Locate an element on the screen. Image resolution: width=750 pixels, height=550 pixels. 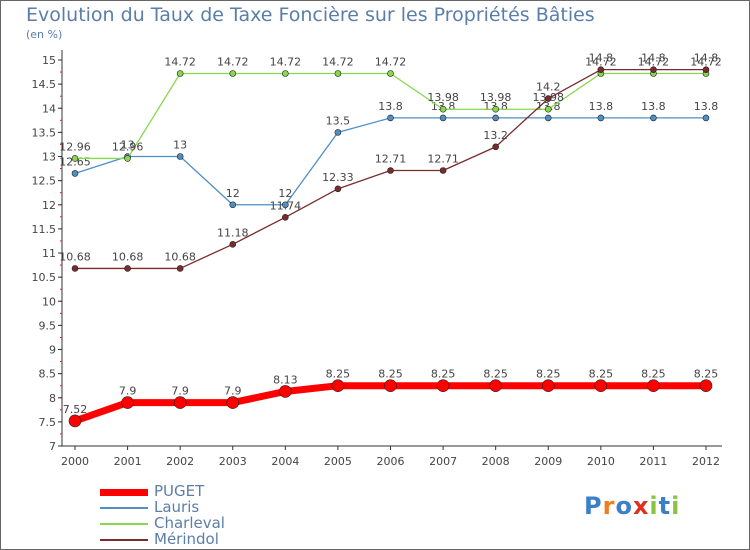
legend-label-charleval: Charleval is located at coordinates (189, 523).